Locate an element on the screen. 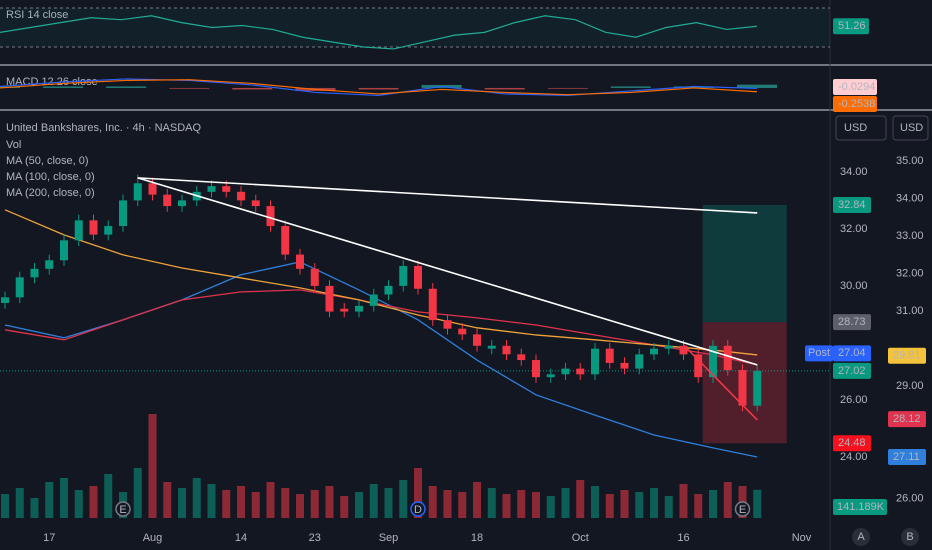 Image resolution: width=932 pixels, height=550 pixels. price-badge-label: 28.12 is located at coordinates (907, 419).